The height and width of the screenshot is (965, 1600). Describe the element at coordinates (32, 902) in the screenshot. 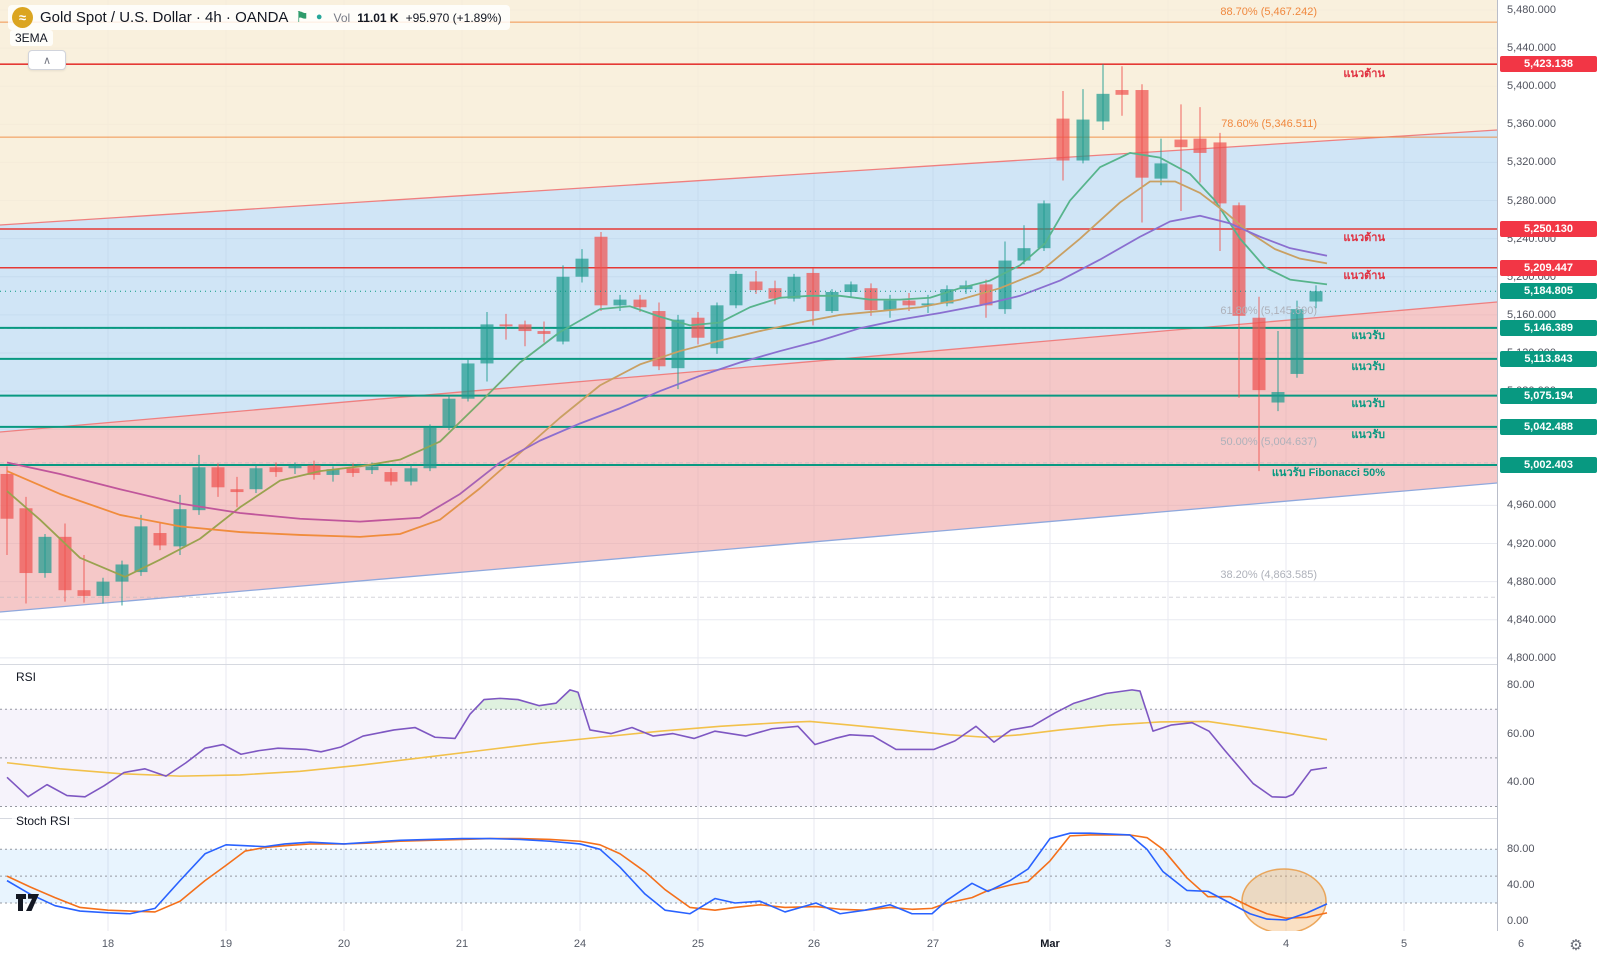

I see `tradingview-logo` at that location.